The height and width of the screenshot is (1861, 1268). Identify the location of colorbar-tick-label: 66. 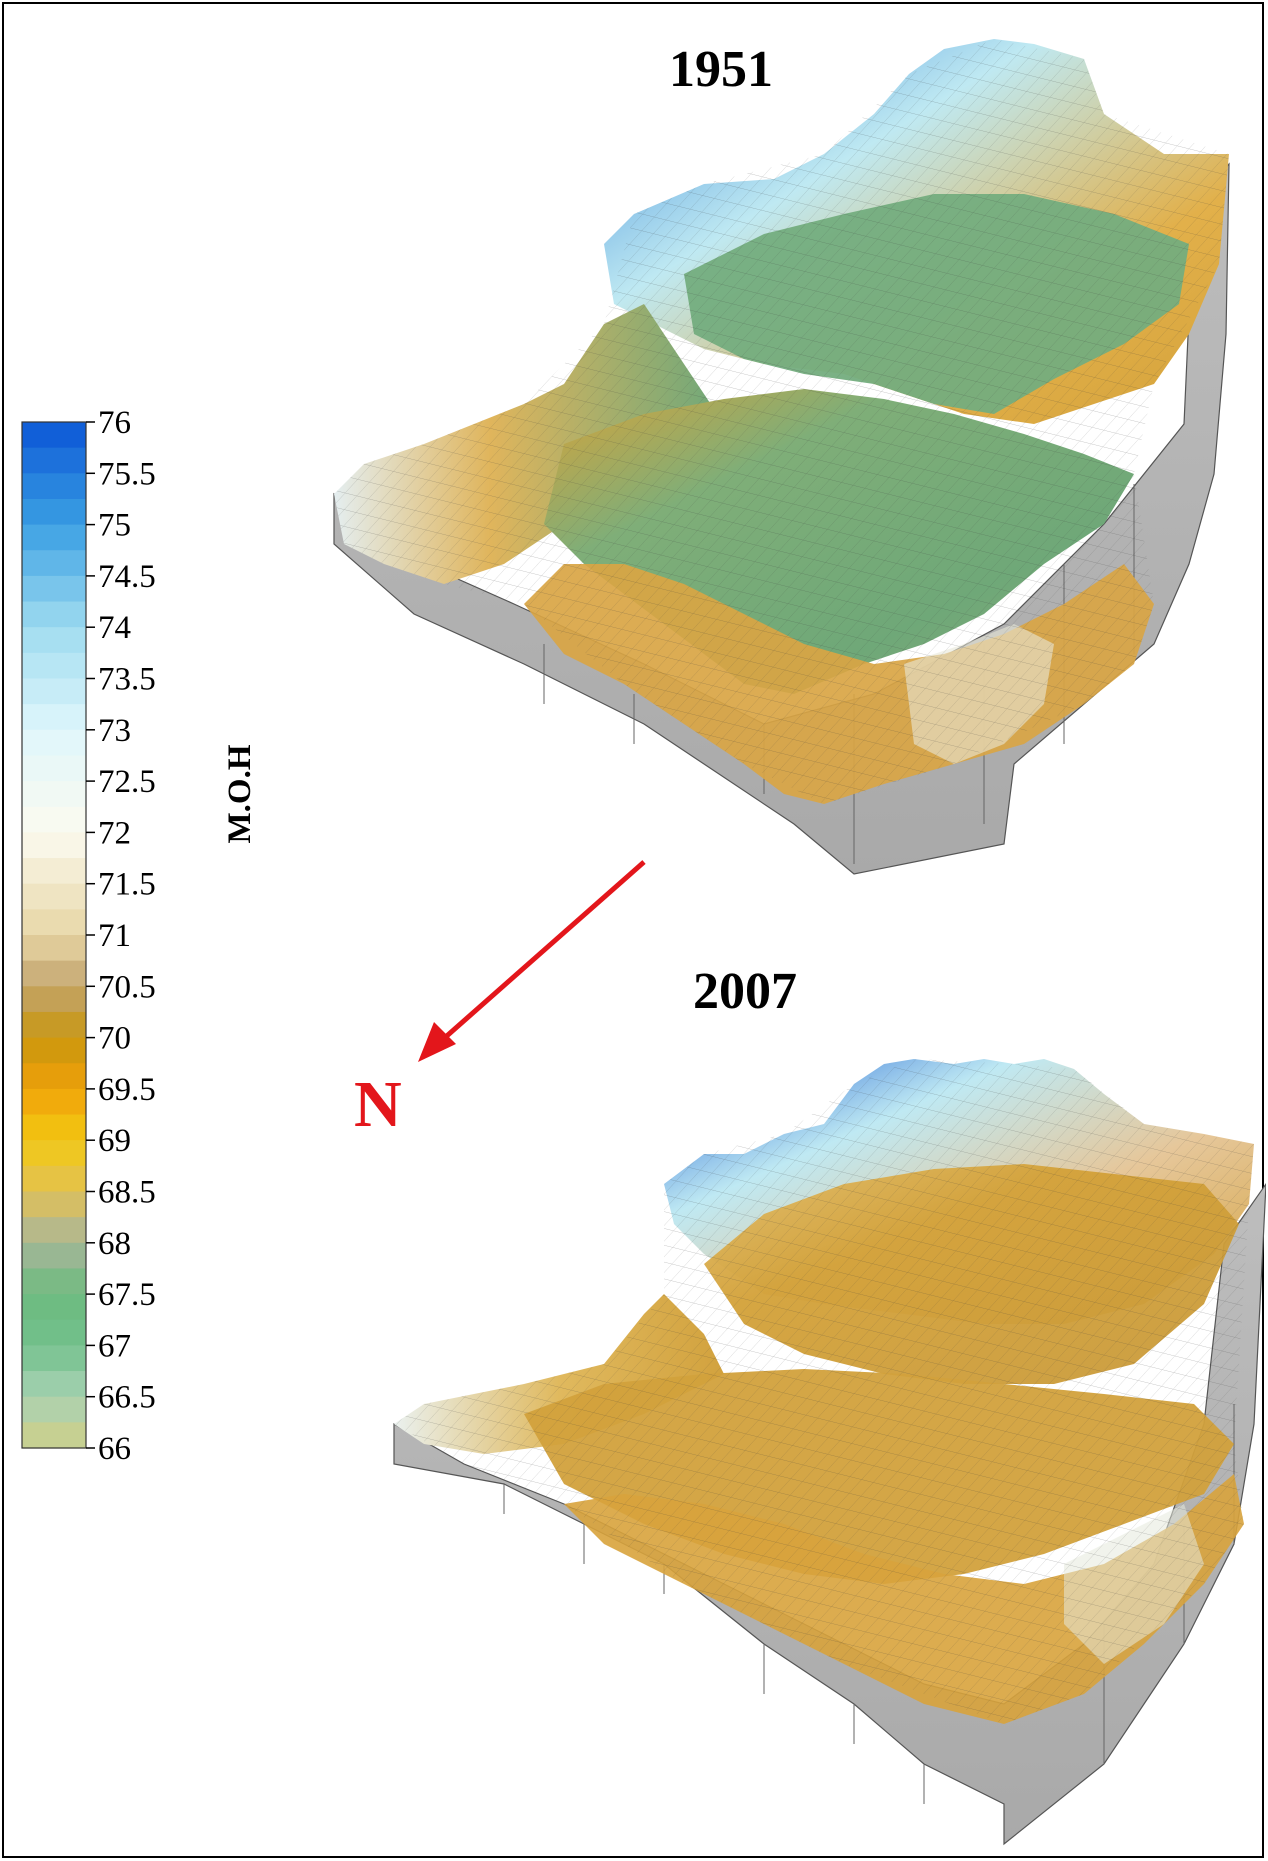
(114, 1449).